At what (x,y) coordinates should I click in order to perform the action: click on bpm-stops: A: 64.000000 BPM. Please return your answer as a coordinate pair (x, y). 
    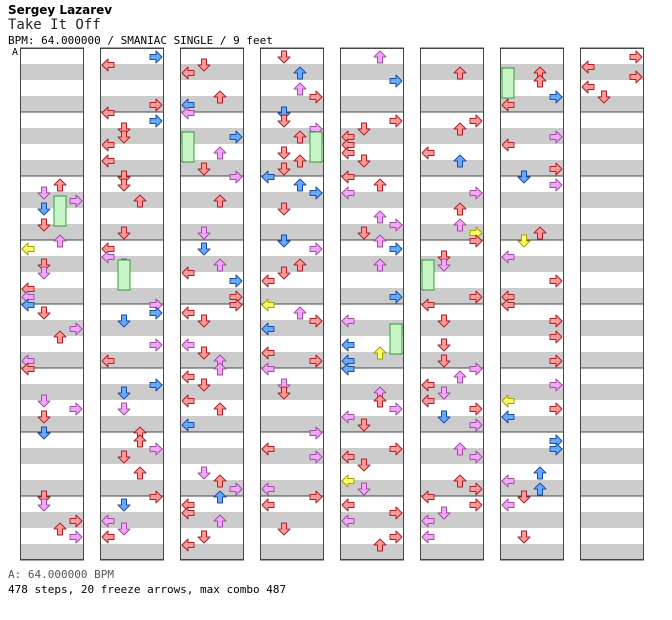
    Looking at the image, I should click on (61, 574).